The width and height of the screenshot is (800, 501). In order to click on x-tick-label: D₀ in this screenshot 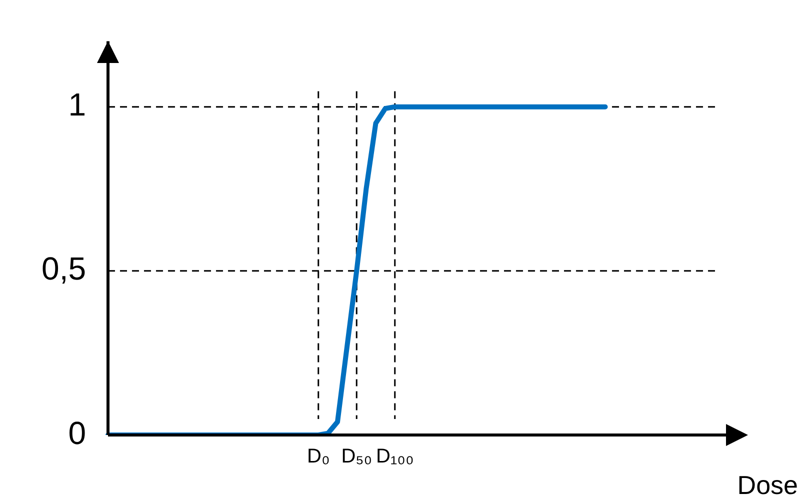, I will do `click(318, 457)`.